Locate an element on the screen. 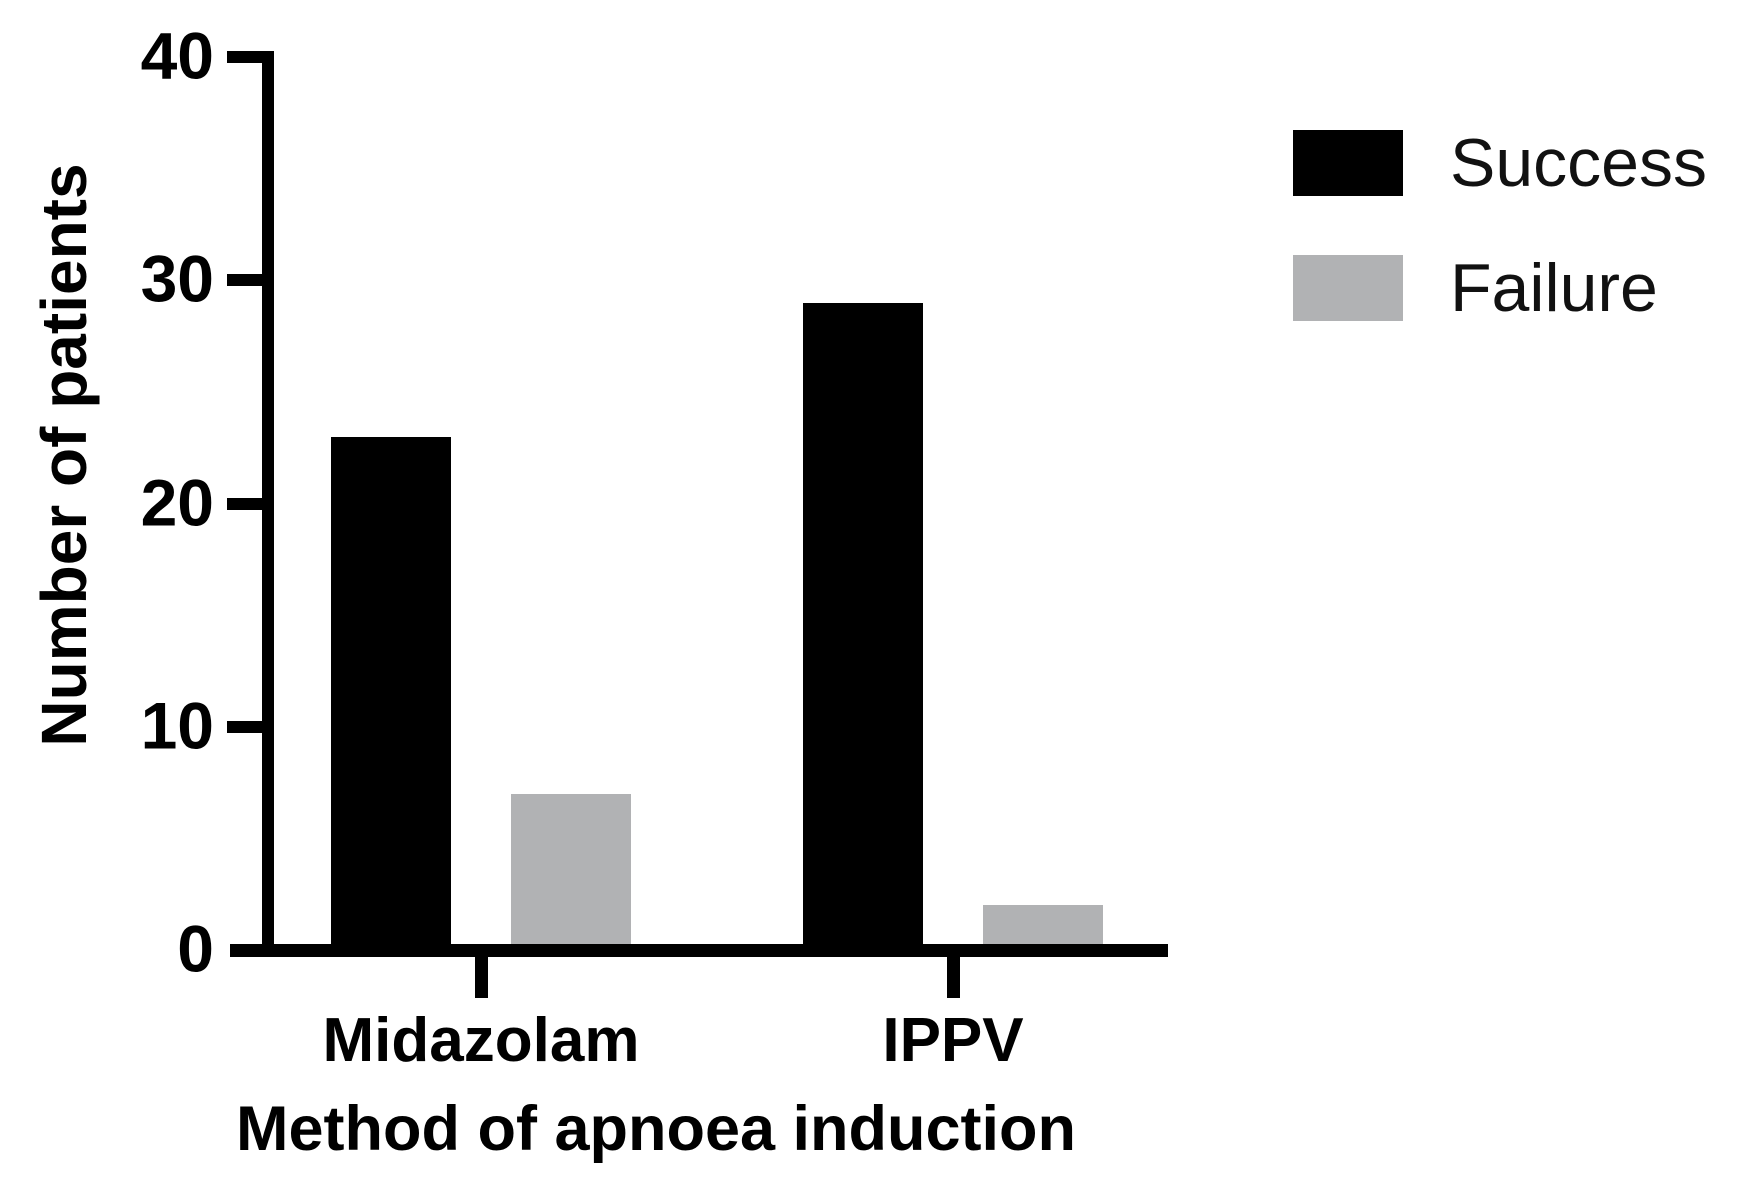 Image resolution: width=1737 pixels, height=1203 pixels. y-tick-label: 40 is located at coordinates (177, 55).